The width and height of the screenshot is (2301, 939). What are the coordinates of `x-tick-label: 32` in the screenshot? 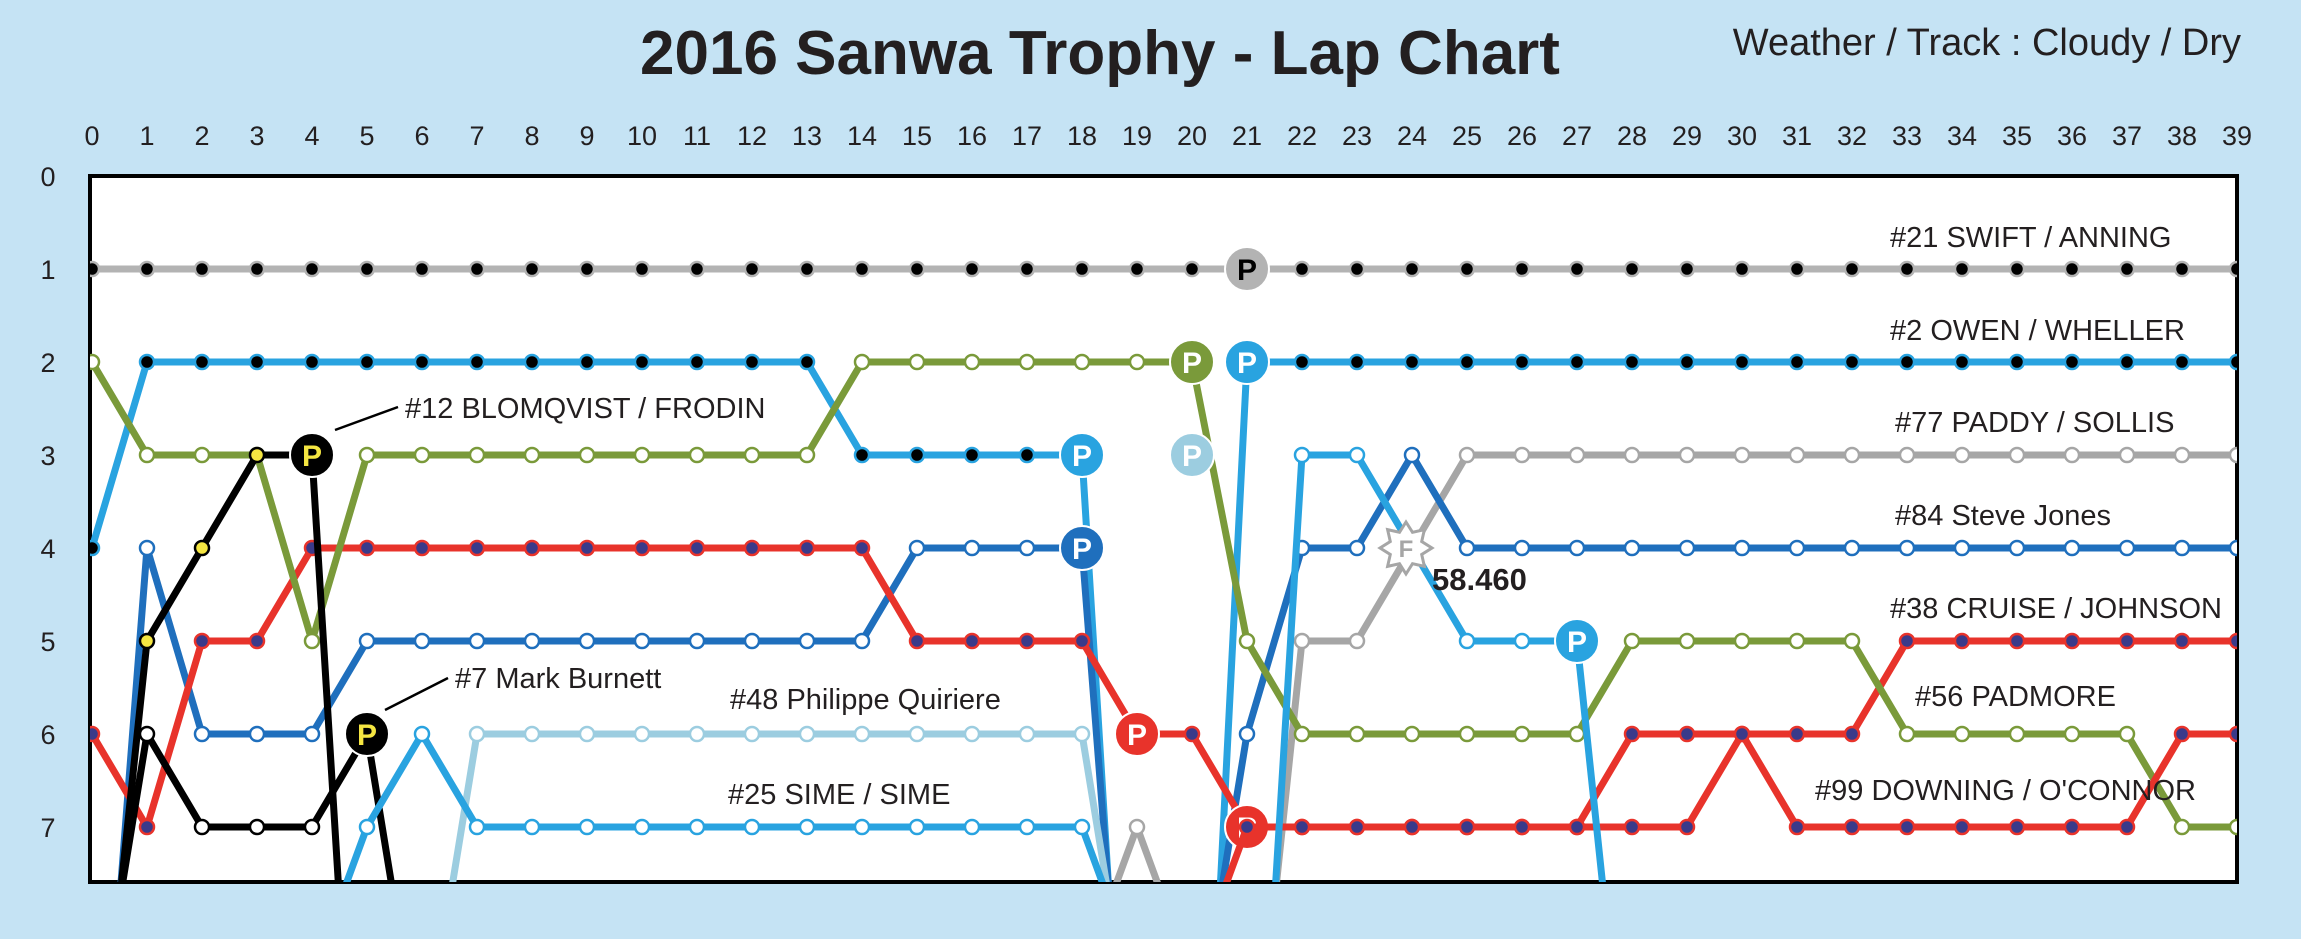 It's located at (1852, 136).